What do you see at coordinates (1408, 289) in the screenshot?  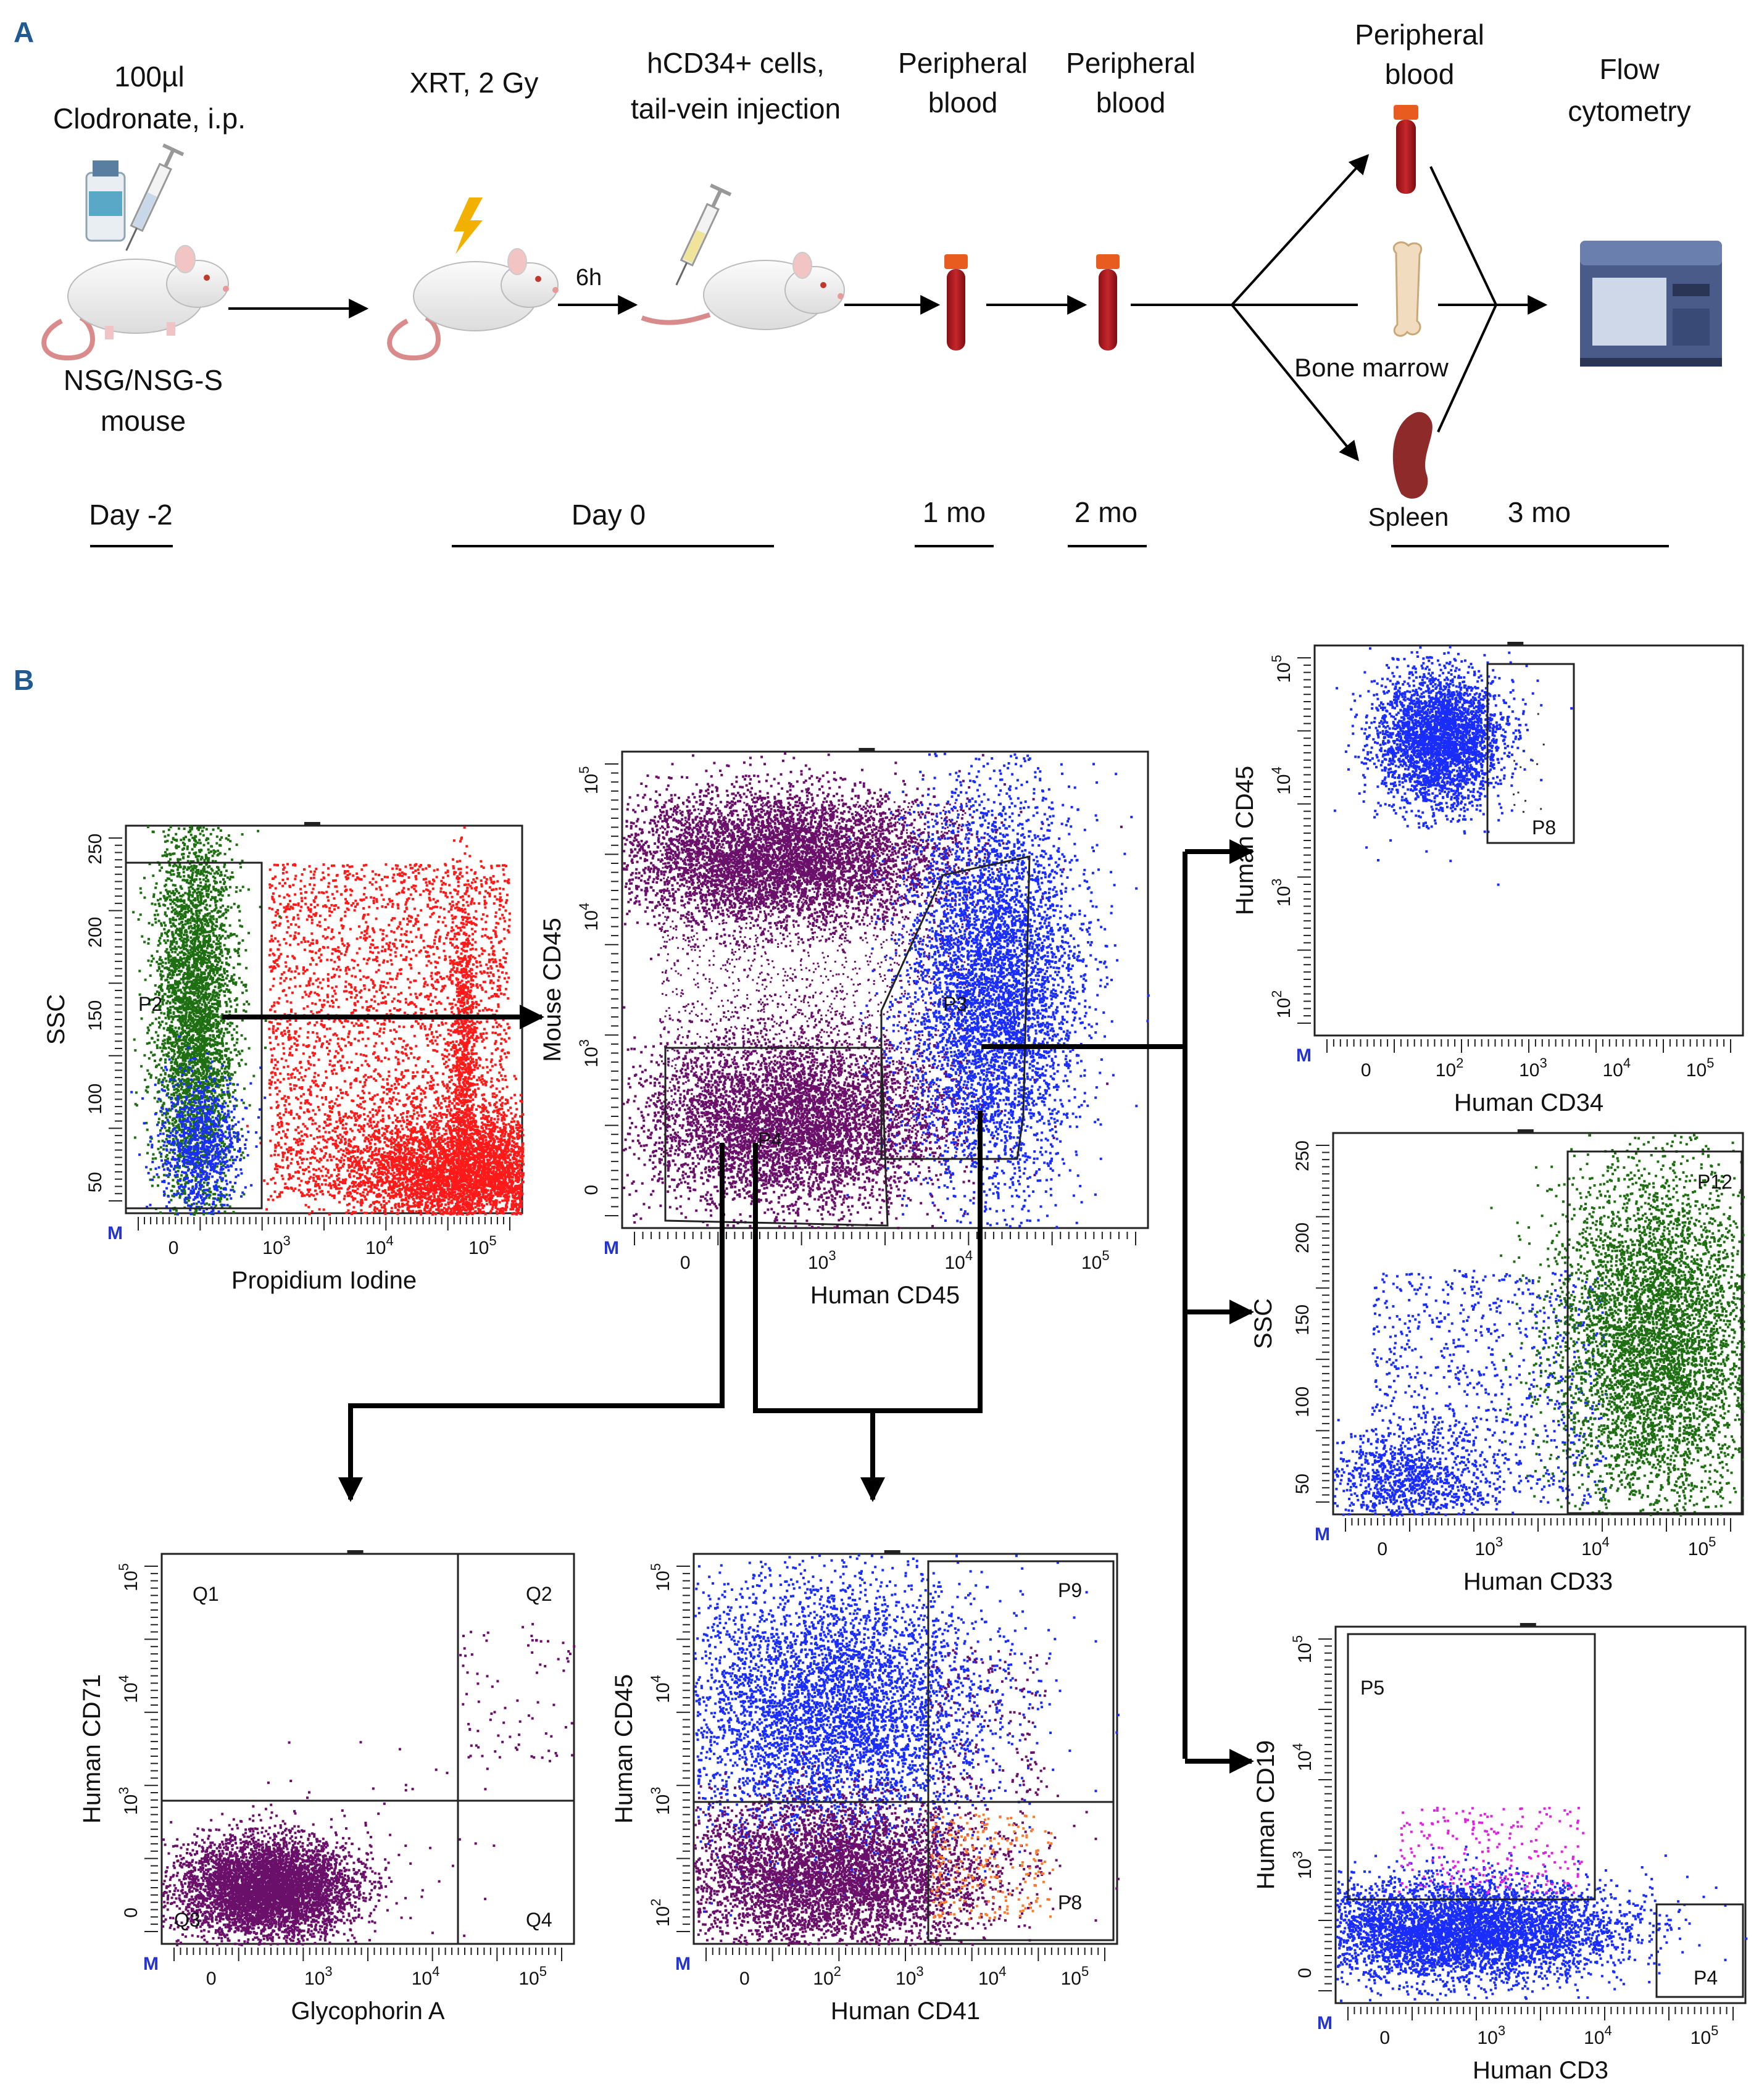 I see `bone-icon` at bounding box center [1408, 289].